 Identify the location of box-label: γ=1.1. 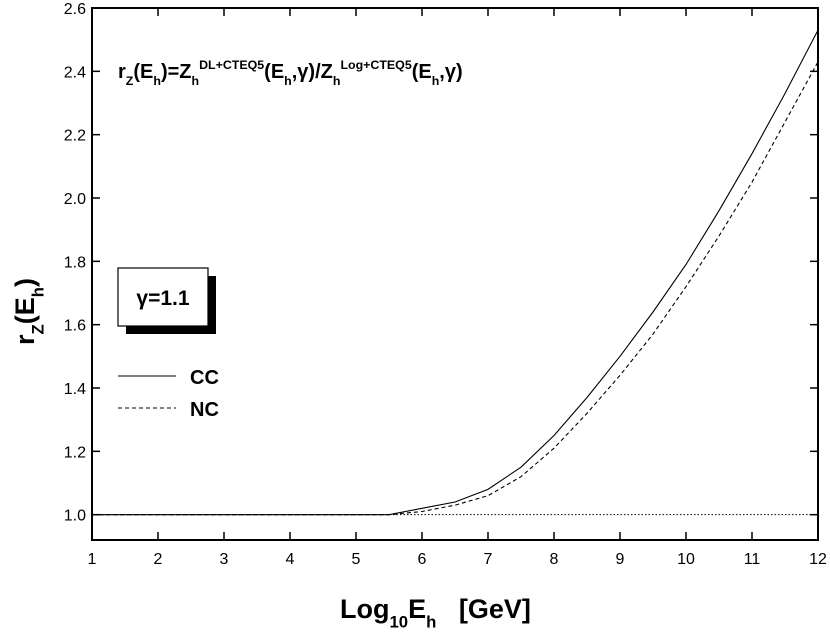
(162, 298).